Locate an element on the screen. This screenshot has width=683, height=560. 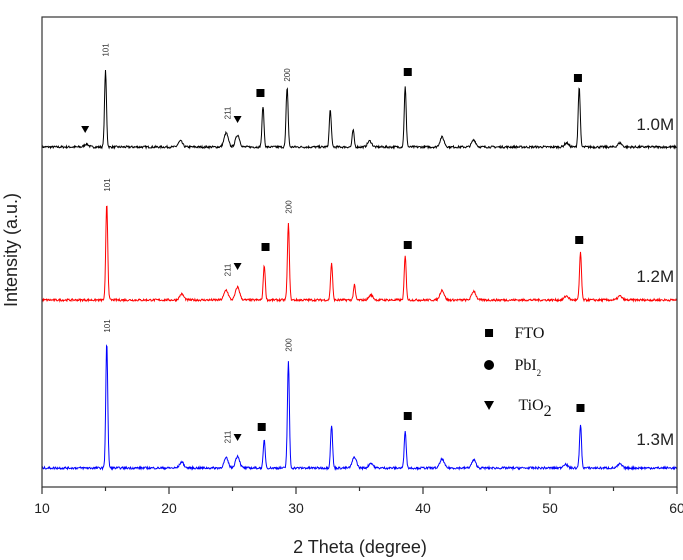
x-axis-ticks: 10 20 30 40 50 60 is located at coordinates (358, 501).